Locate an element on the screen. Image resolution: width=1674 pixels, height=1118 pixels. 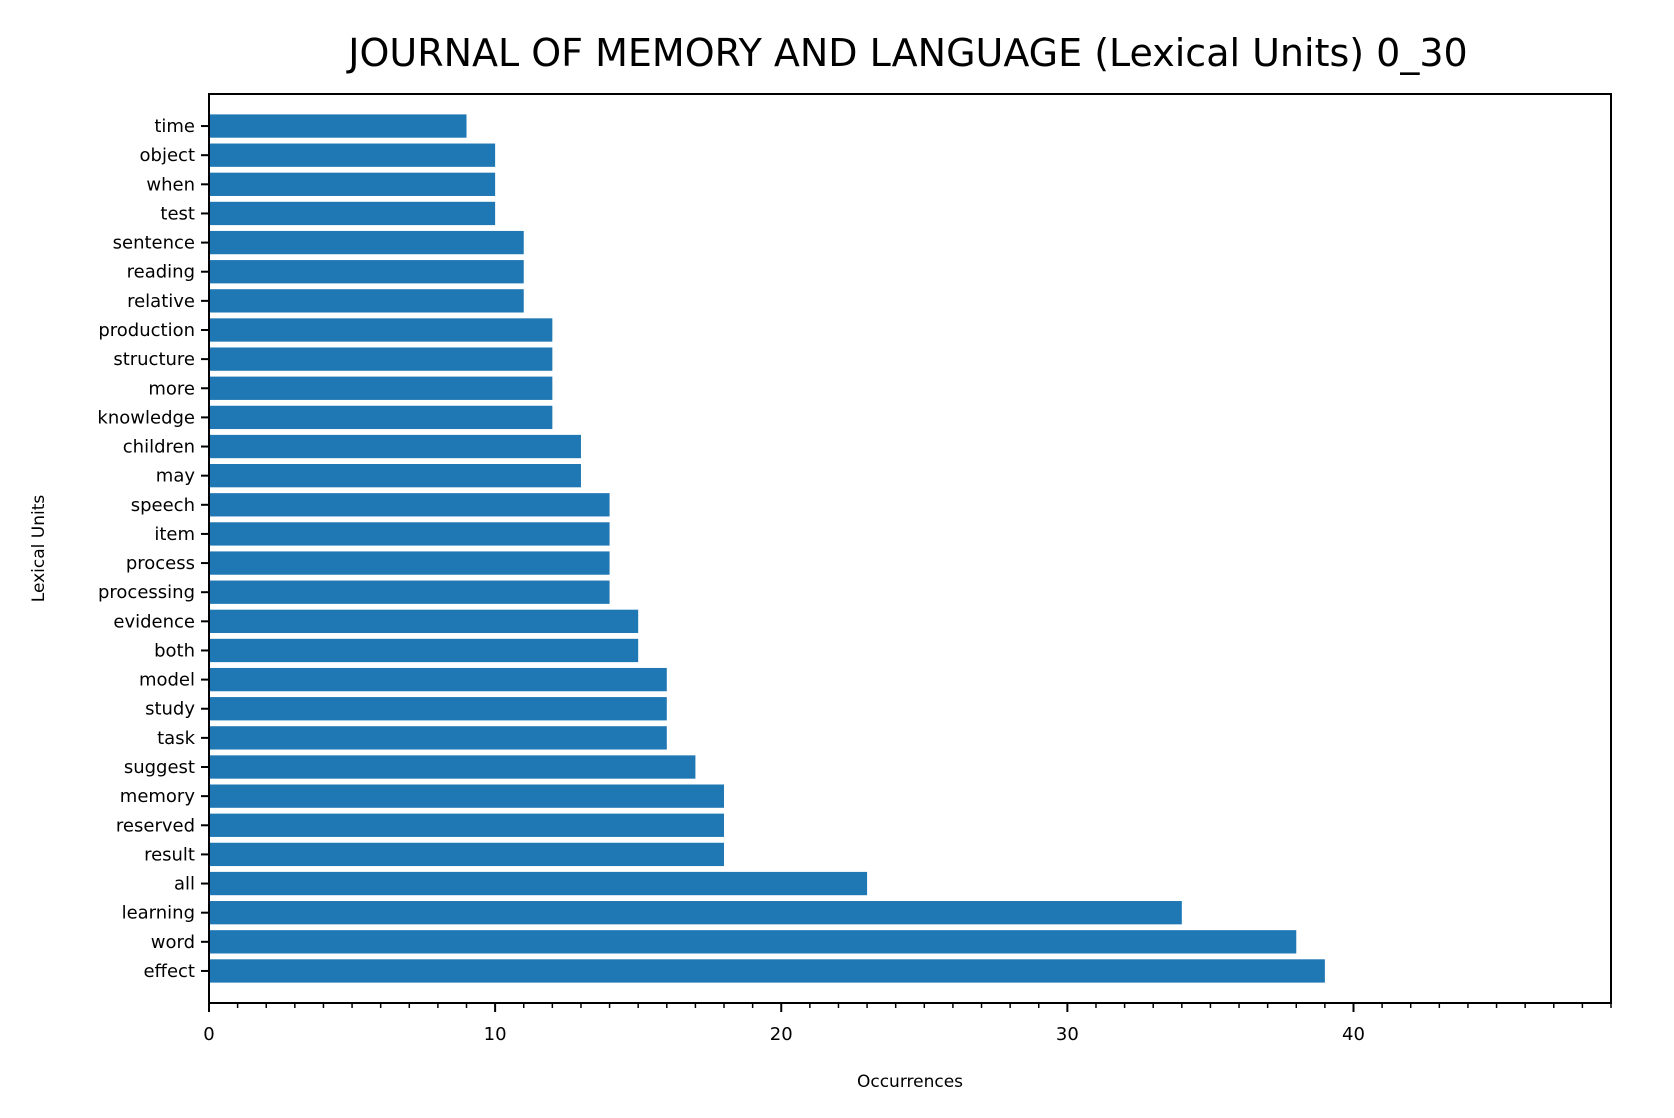
y-tick-label: word is located at coordinates (173, 942).